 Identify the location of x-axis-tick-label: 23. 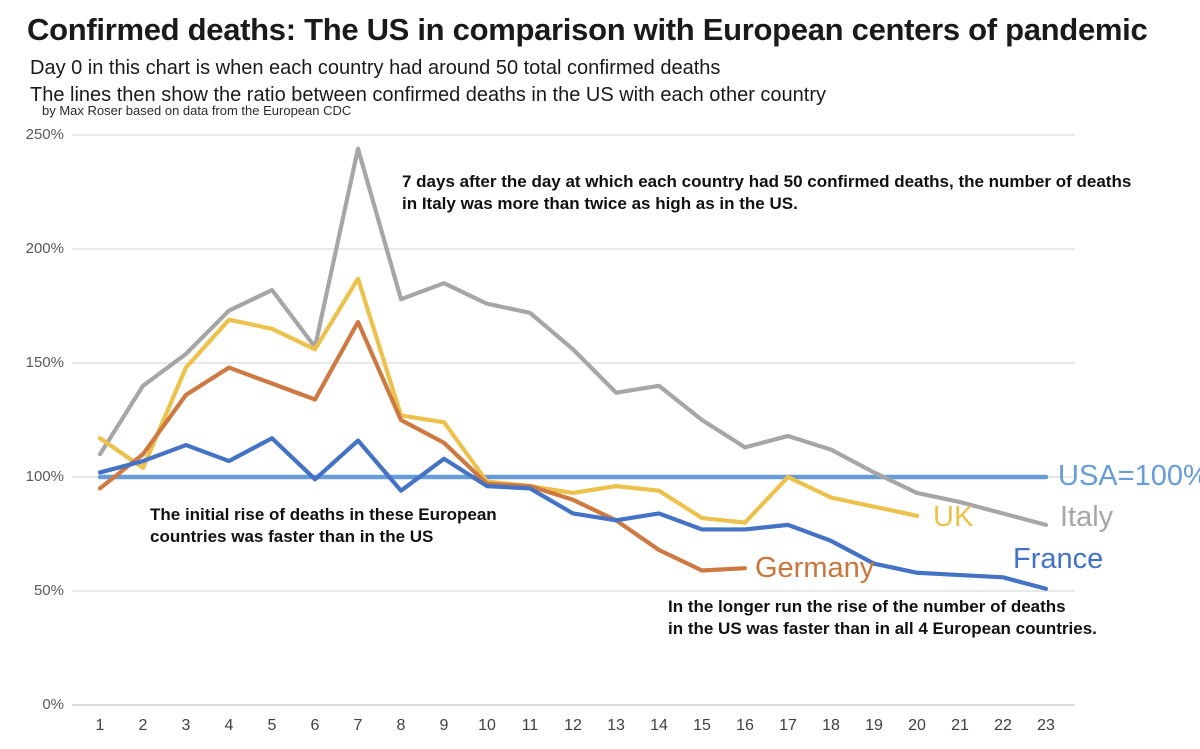
(1046, 725).